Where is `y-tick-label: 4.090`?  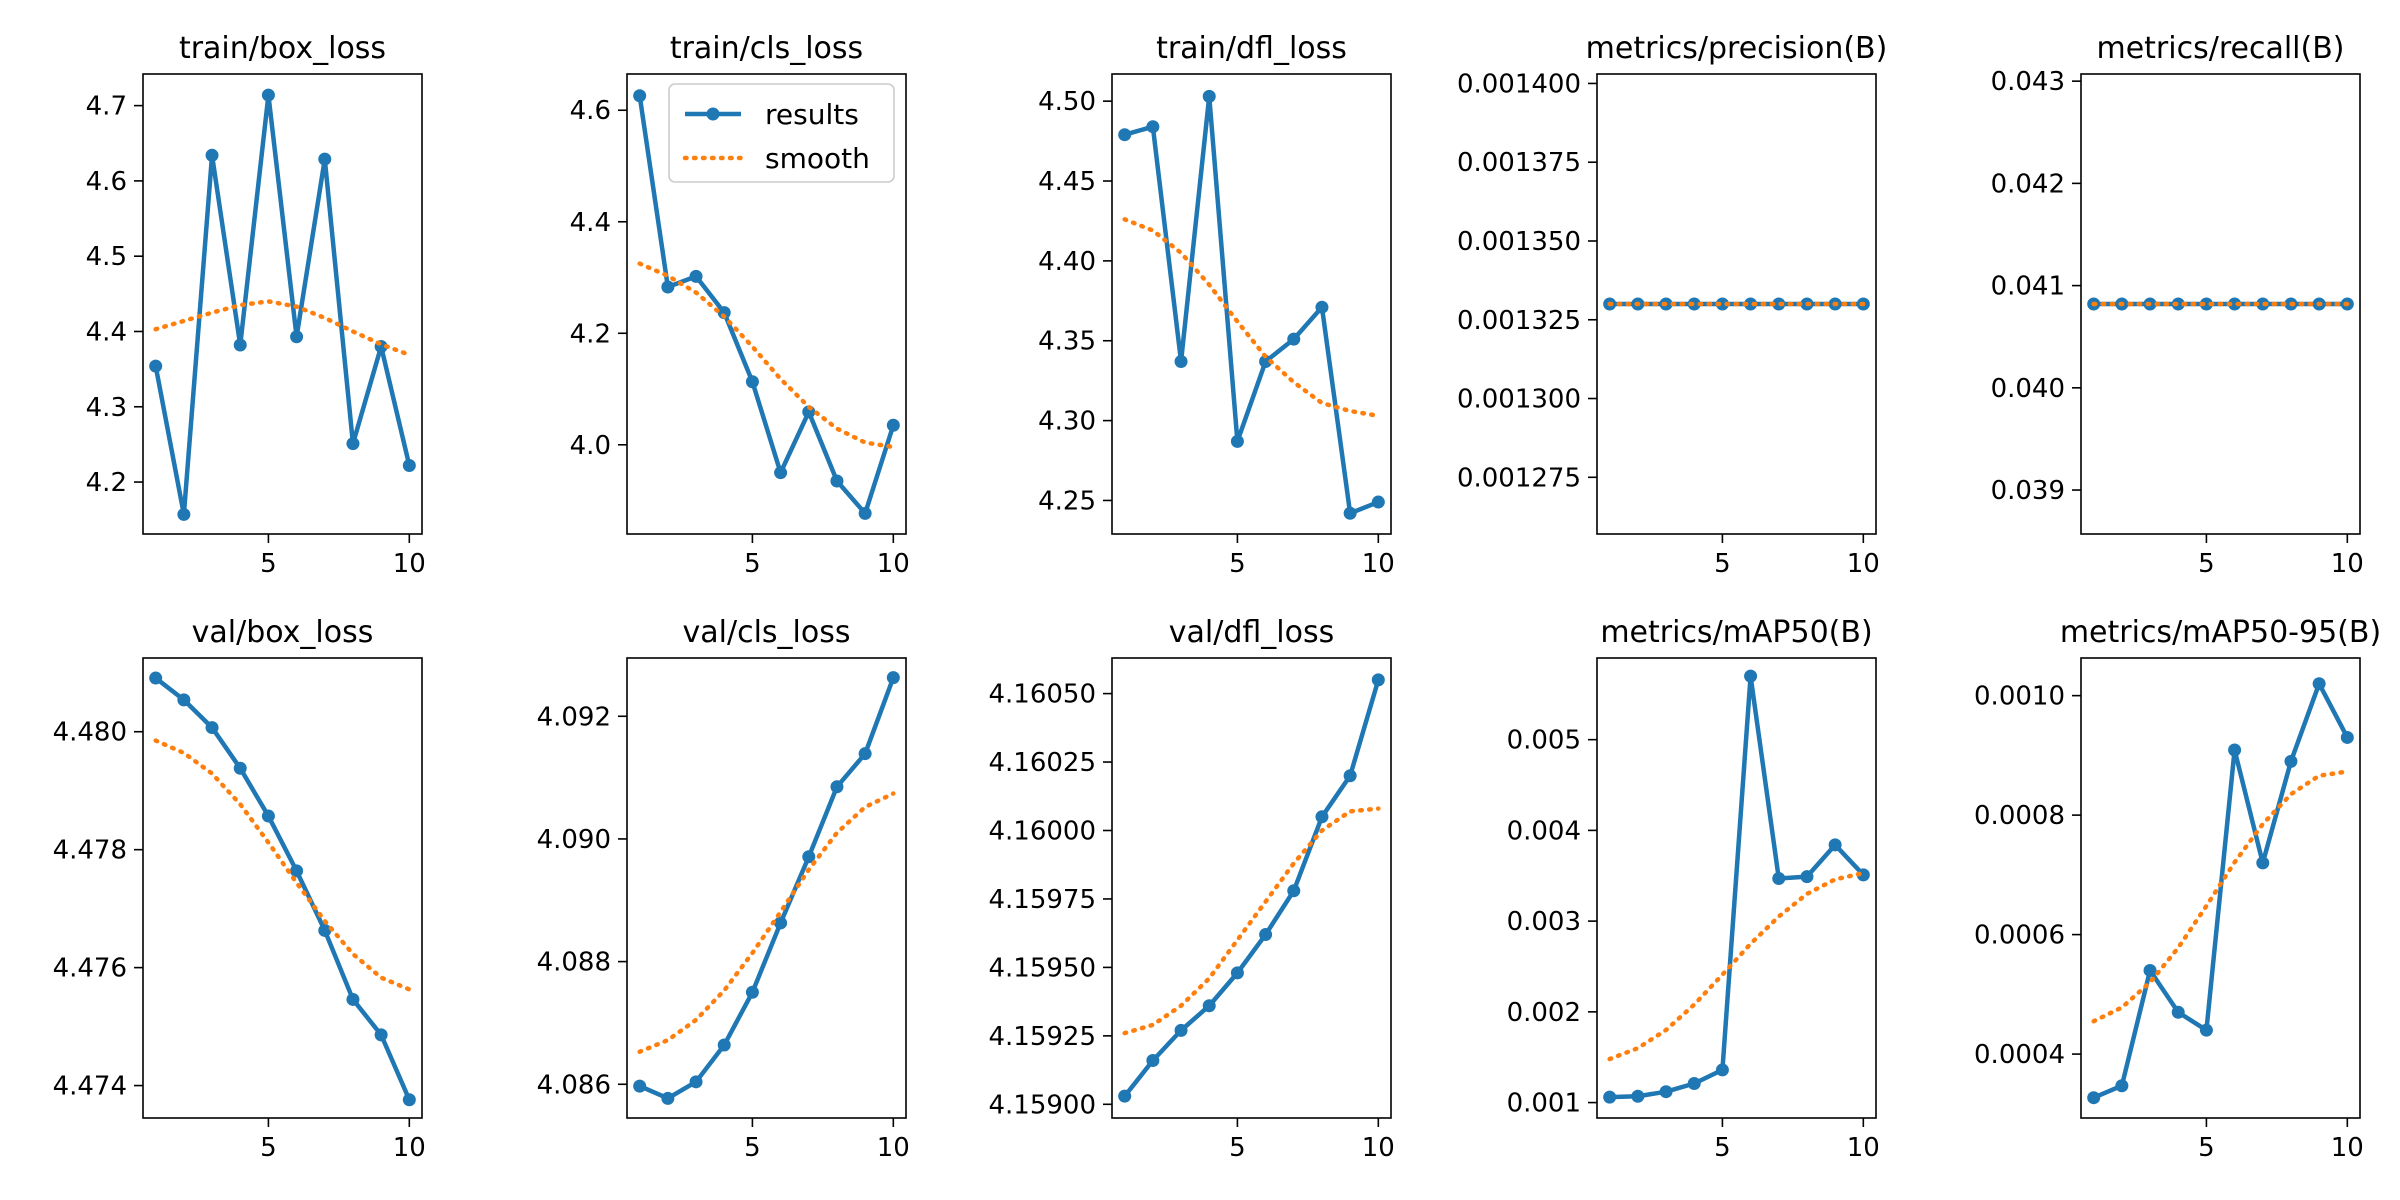
y-tick-label: 4.090 is located at coordinates (574, 840).